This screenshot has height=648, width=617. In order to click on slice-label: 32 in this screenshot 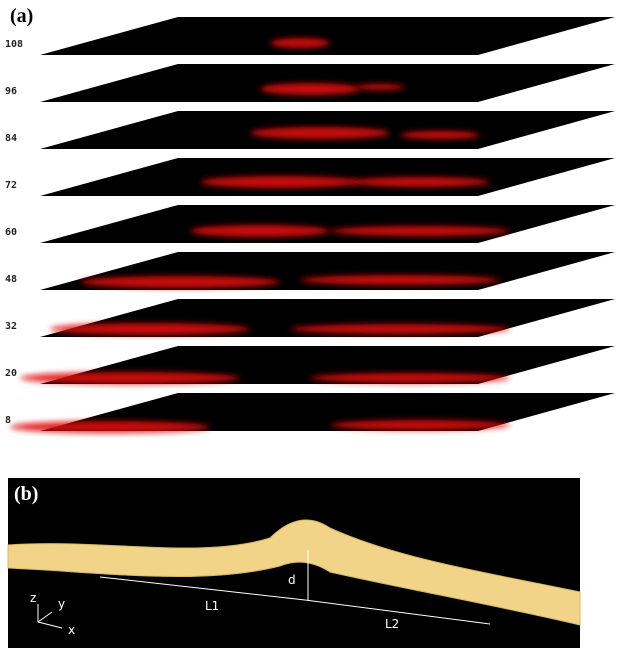, I will do `click(11, 326)`.